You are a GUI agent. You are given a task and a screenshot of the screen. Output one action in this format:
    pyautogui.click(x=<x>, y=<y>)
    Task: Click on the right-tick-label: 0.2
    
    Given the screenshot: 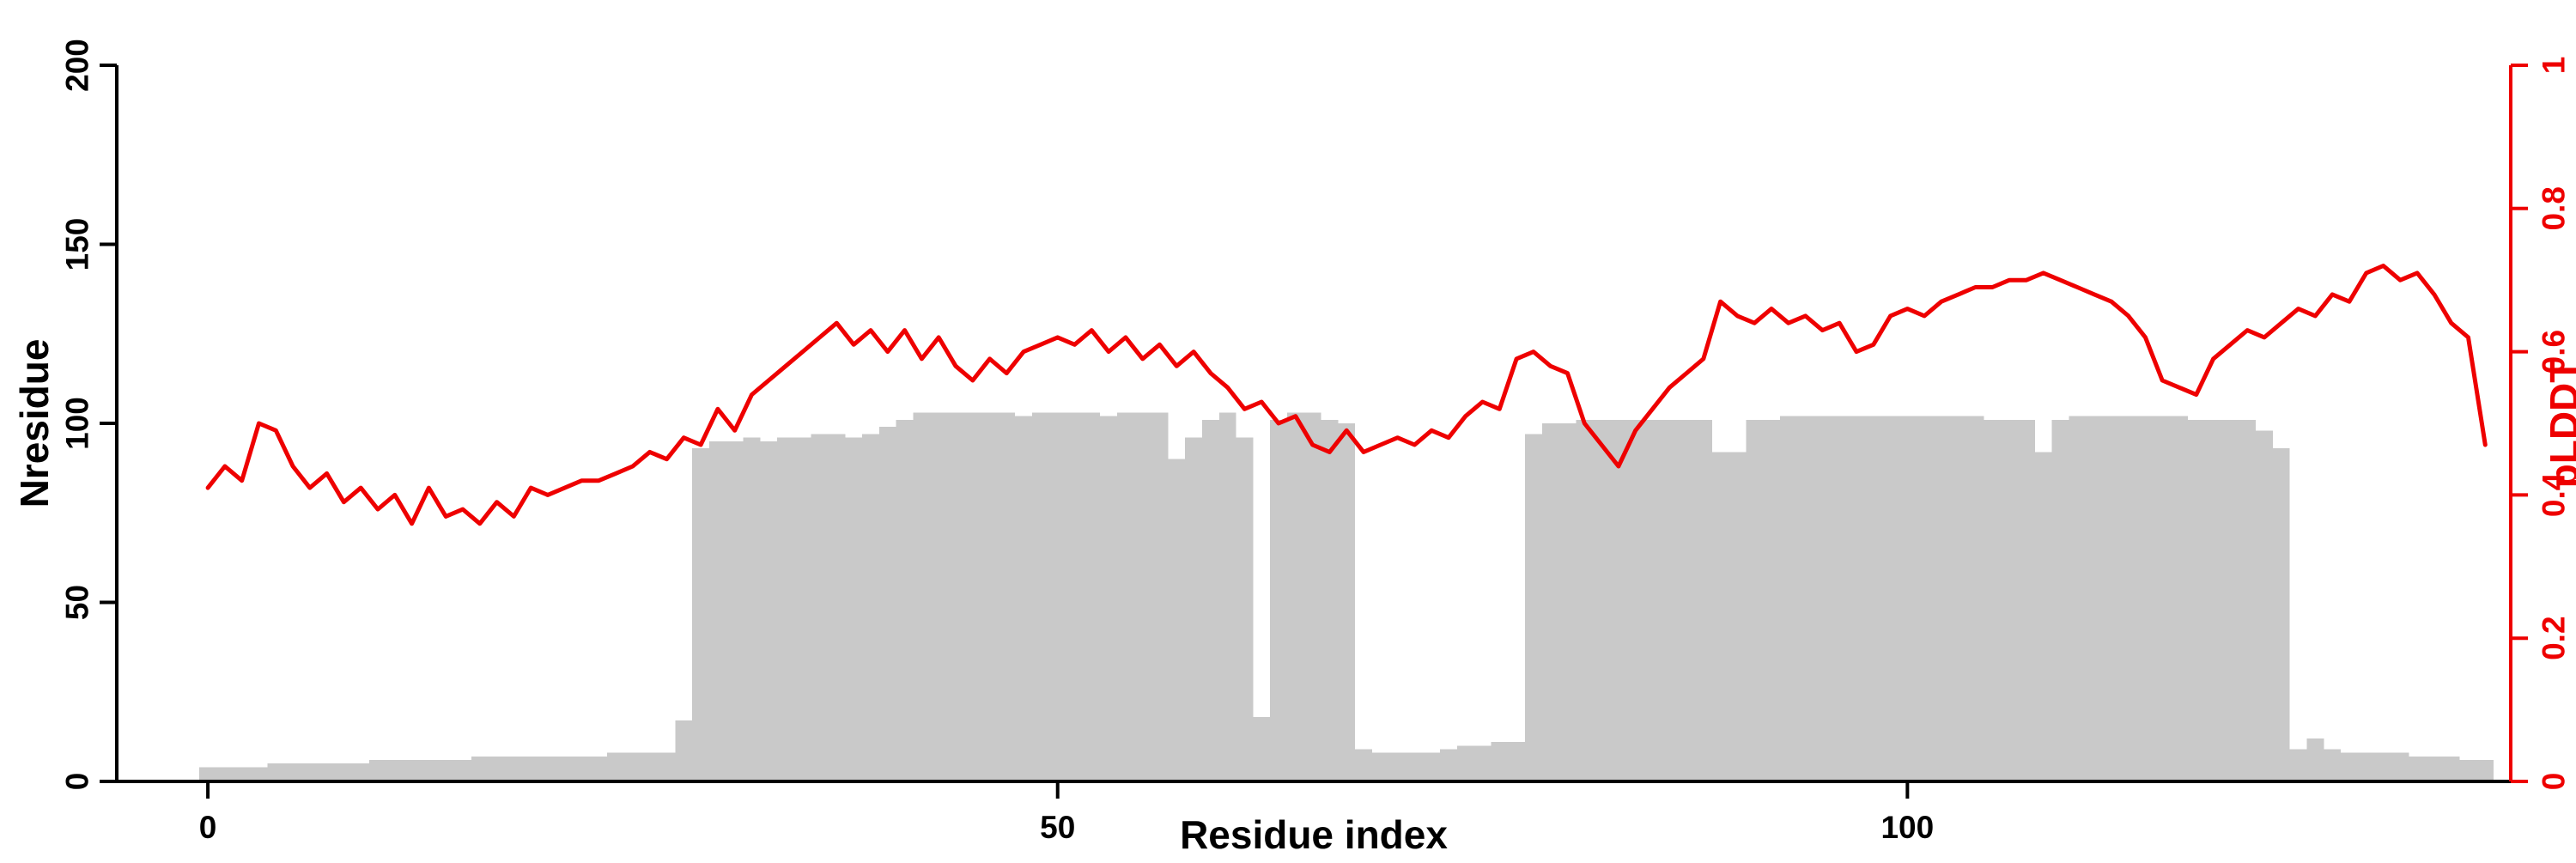 What is the action you would take?
    pyautogui.click(x=2554, y=638)
    